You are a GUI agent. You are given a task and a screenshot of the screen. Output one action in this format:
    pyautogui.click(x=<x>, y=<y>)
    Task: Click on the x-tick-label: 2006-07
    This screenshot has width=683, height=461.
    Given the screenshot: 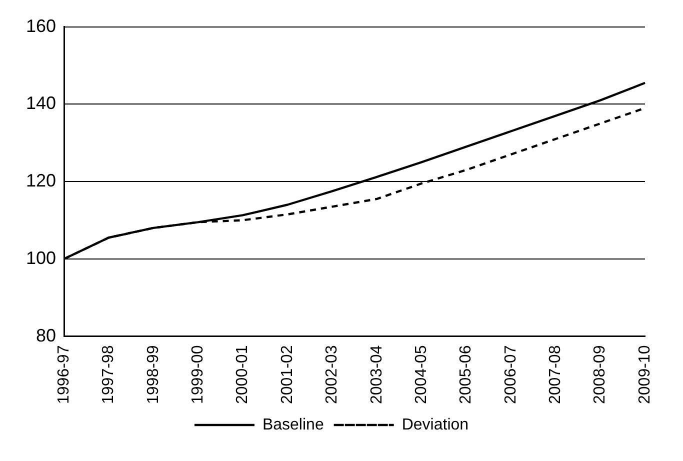 What is the action you would take?
    pyautogui.click(x=511, y=374)
    